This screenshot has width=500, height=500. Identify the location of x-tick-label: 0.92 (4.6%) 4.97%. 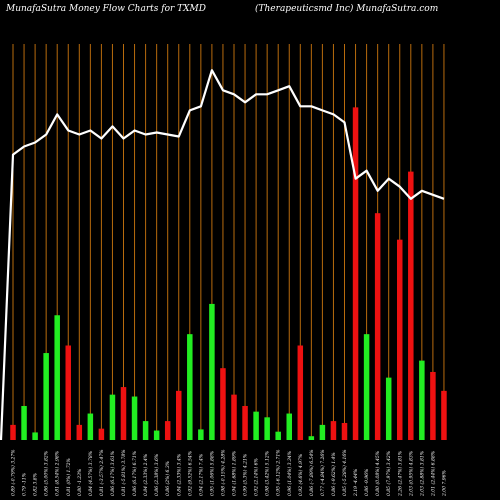
(300, 475).